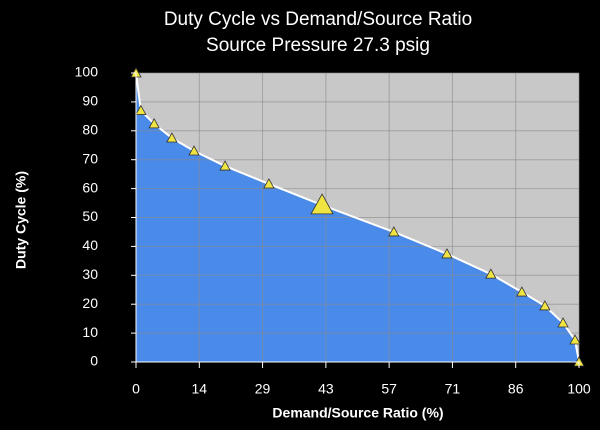 This screenshot has width=600, height=430. What do you see at coordinates (90, 158) in the screenshot?
I see `y-tick-label: 70` at bounding box center [90, 158].